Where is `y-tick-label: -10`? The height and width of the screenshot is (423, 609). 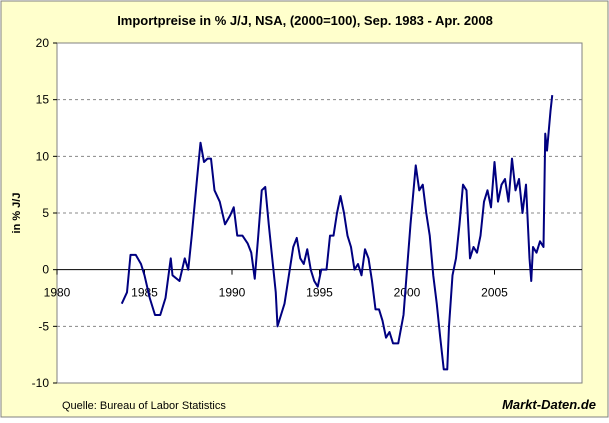 y-tick-label: -10 is located at coordinates (41, 383).